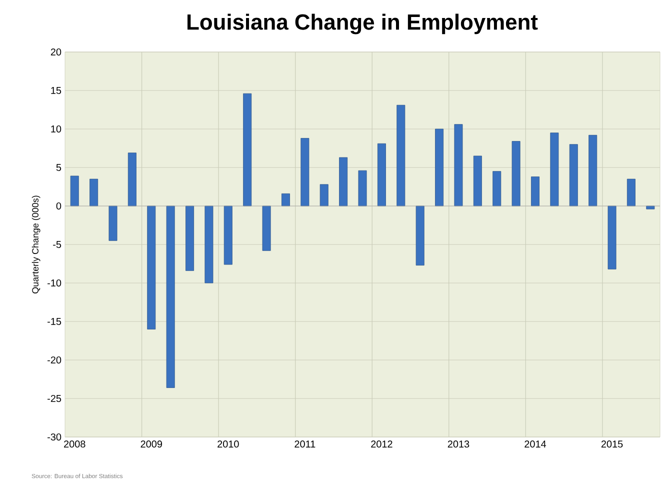  Describe the element at coordinates (75, 444) in the screenshot. I see `x-tick-label: 2008` at that location.